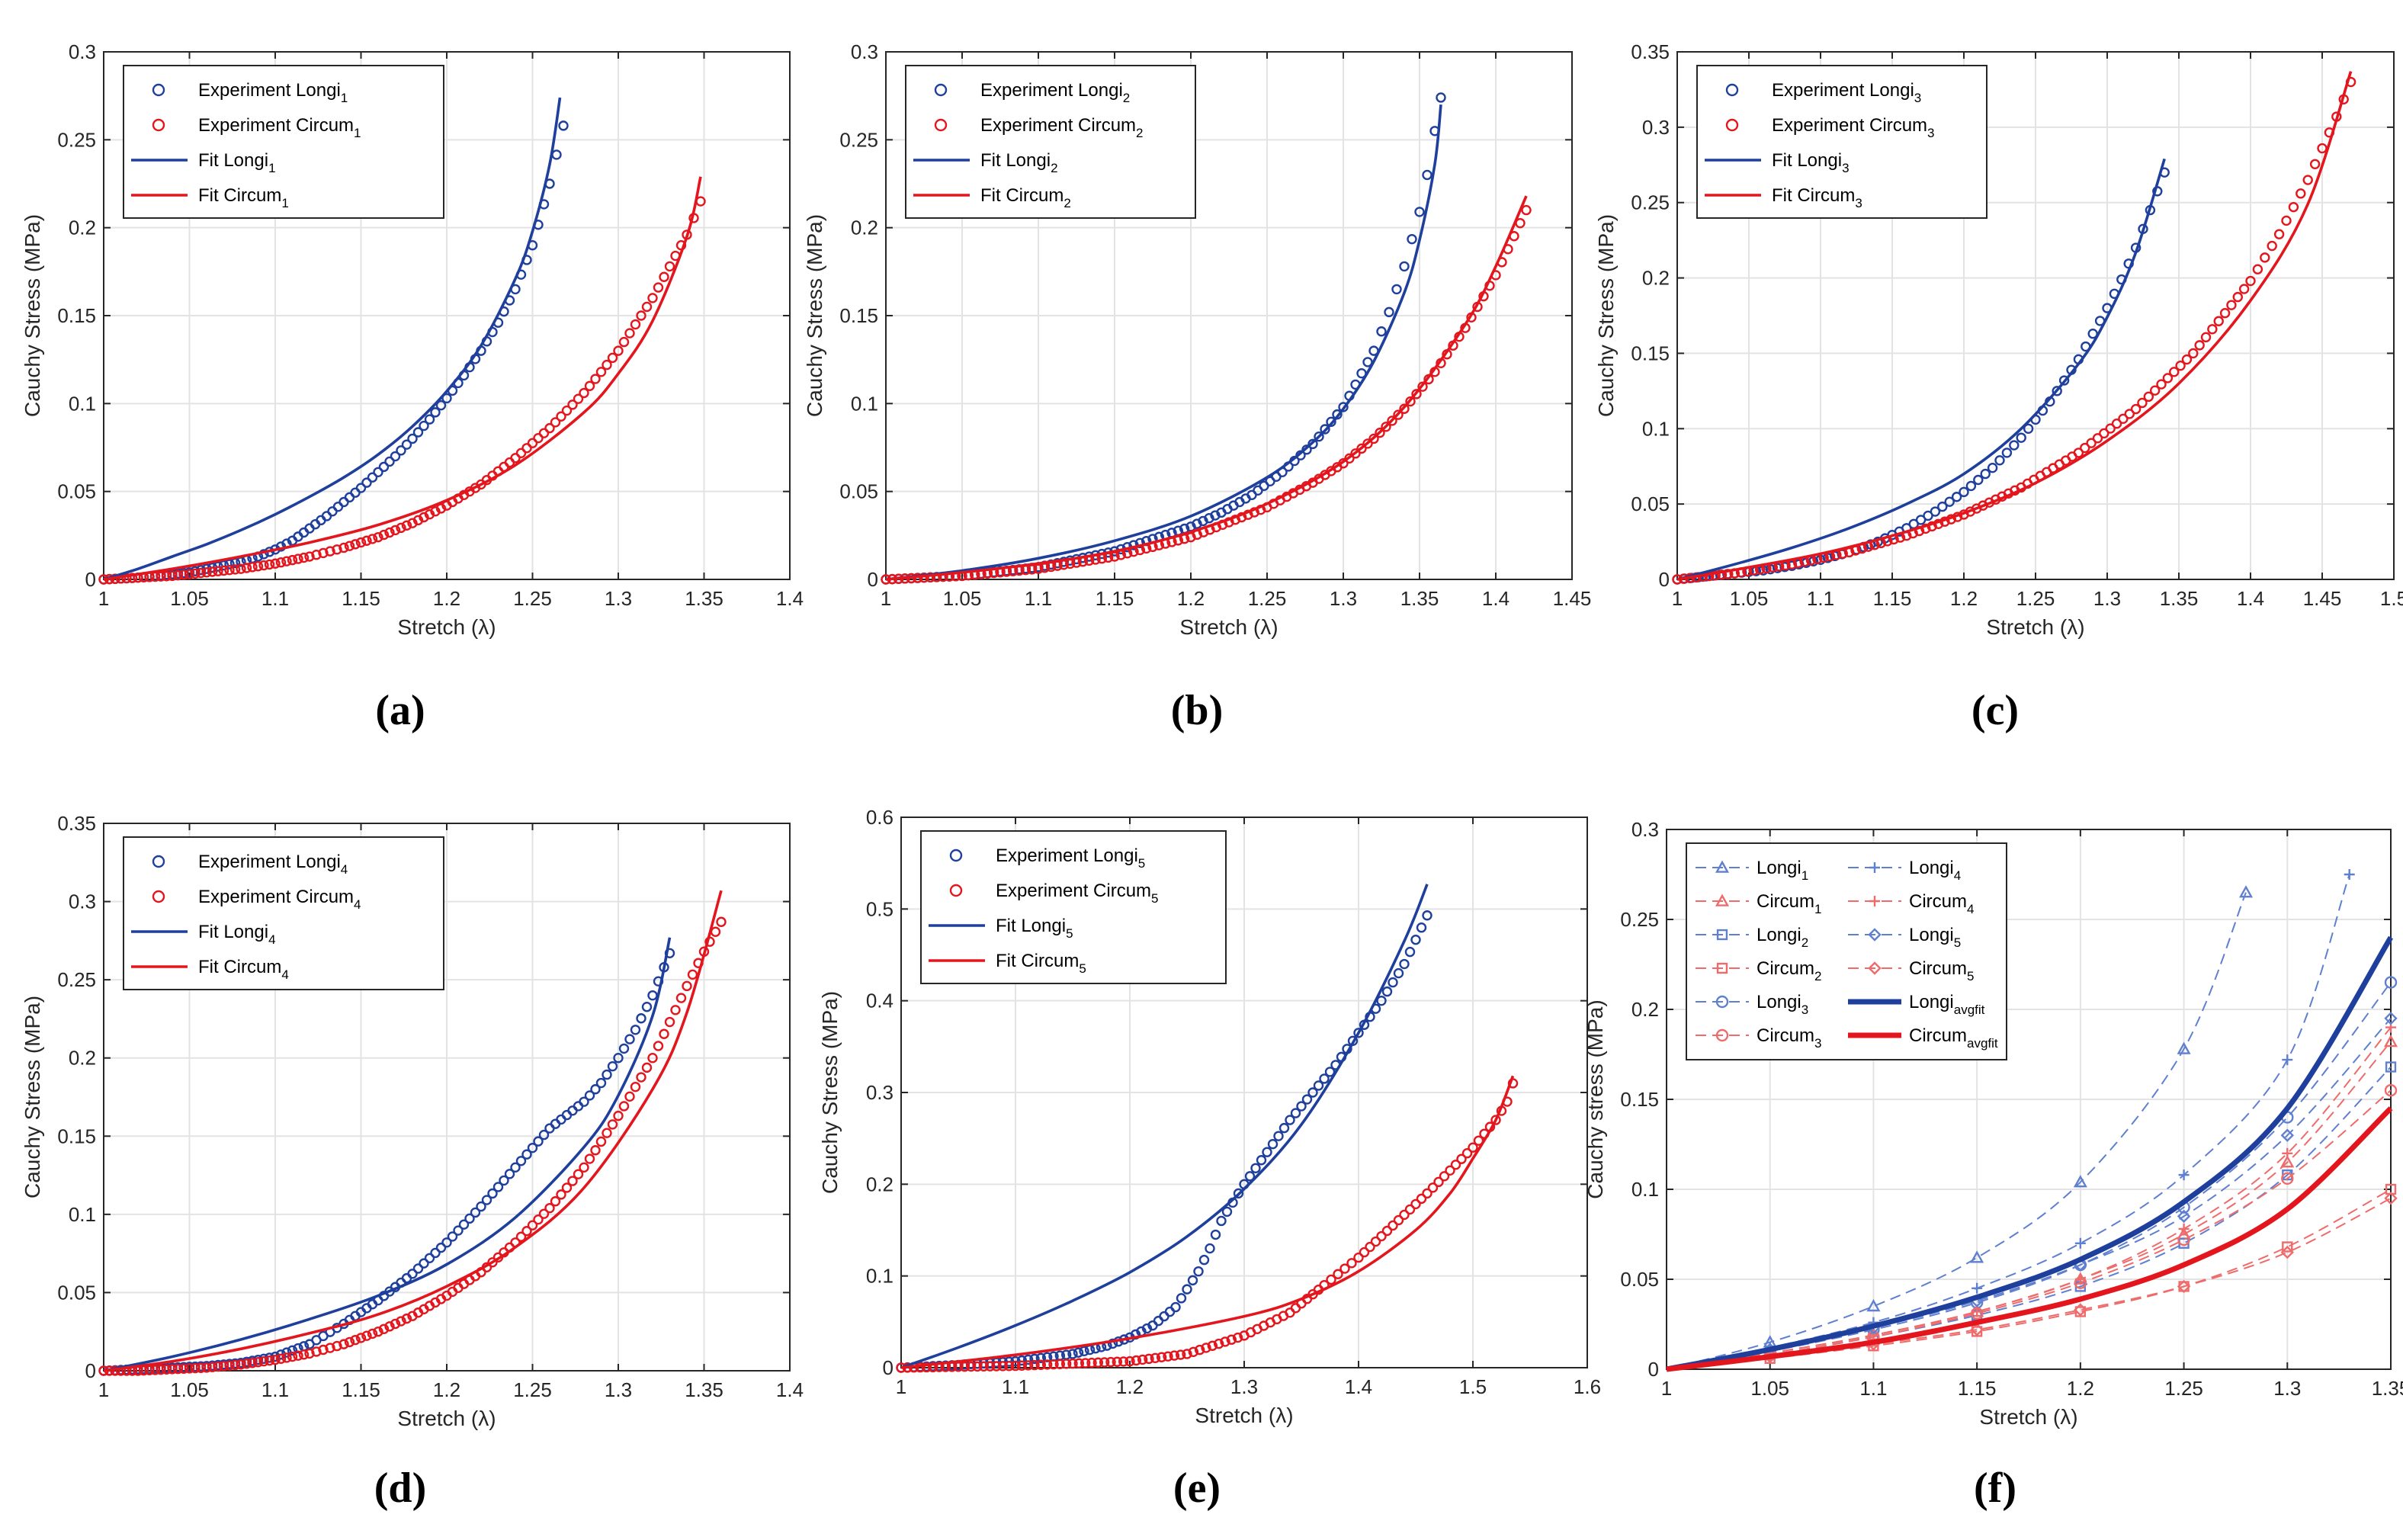  I want to click on x-tick-label: 1.15, so click(361, 599).